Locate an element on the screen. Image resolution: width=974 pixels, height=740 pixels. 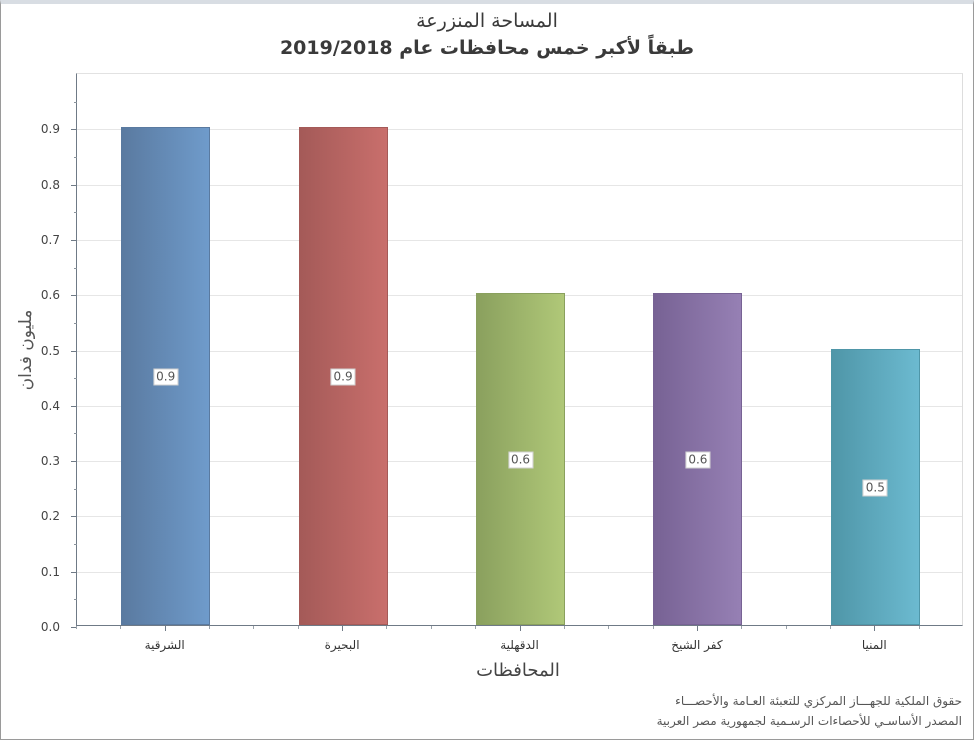
bar-5: 0.5 is located at coordinates (875, 486).